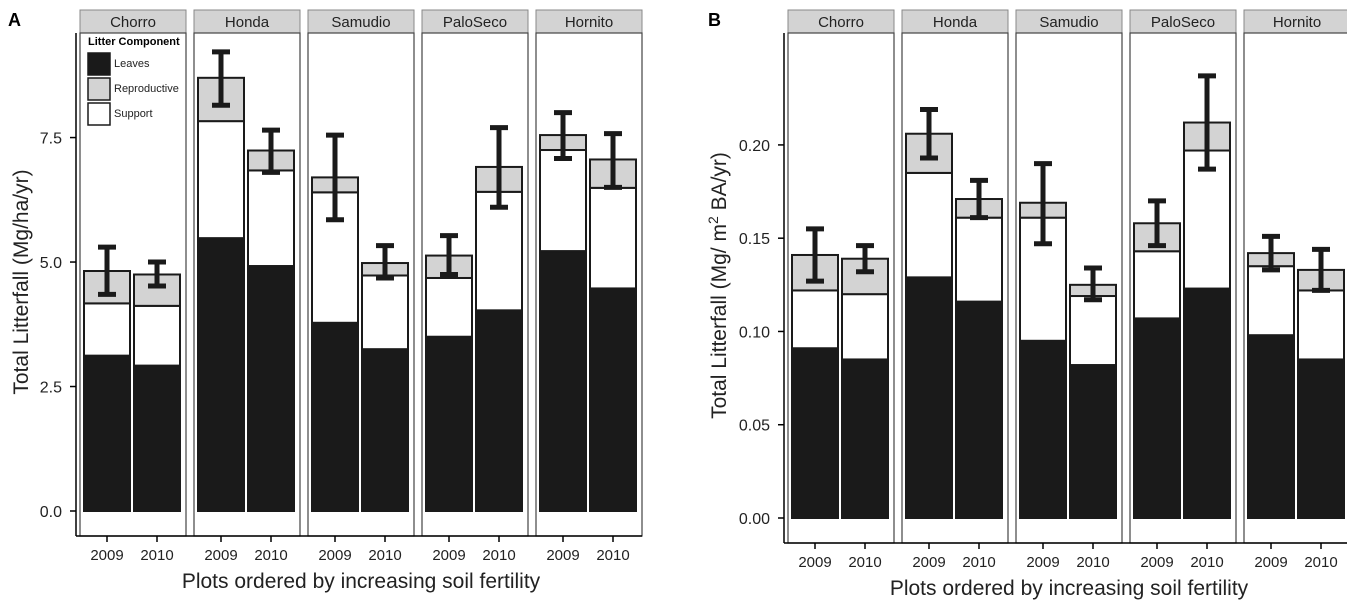 Image resolution: width=1347 pixels, height=608 pixels. What do you see at coordinates (132, 64) in the screenshot?
I see `legend-label-leaves: Leaves` at bounding box center [132, 64].